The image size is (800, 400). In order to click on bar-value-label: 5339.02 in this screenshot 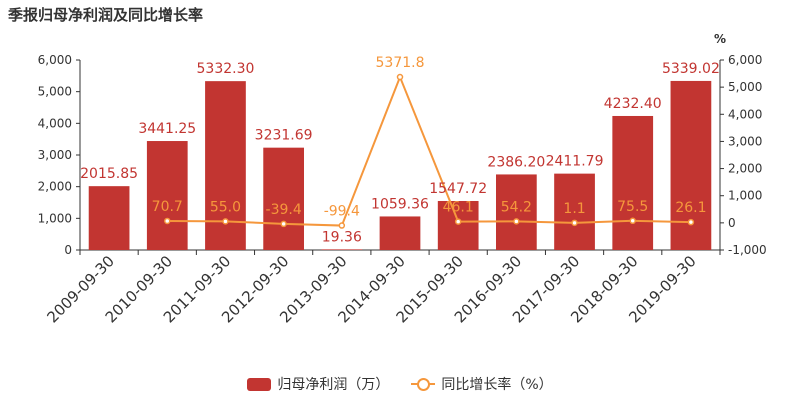, I will do `click(691, 69)`.